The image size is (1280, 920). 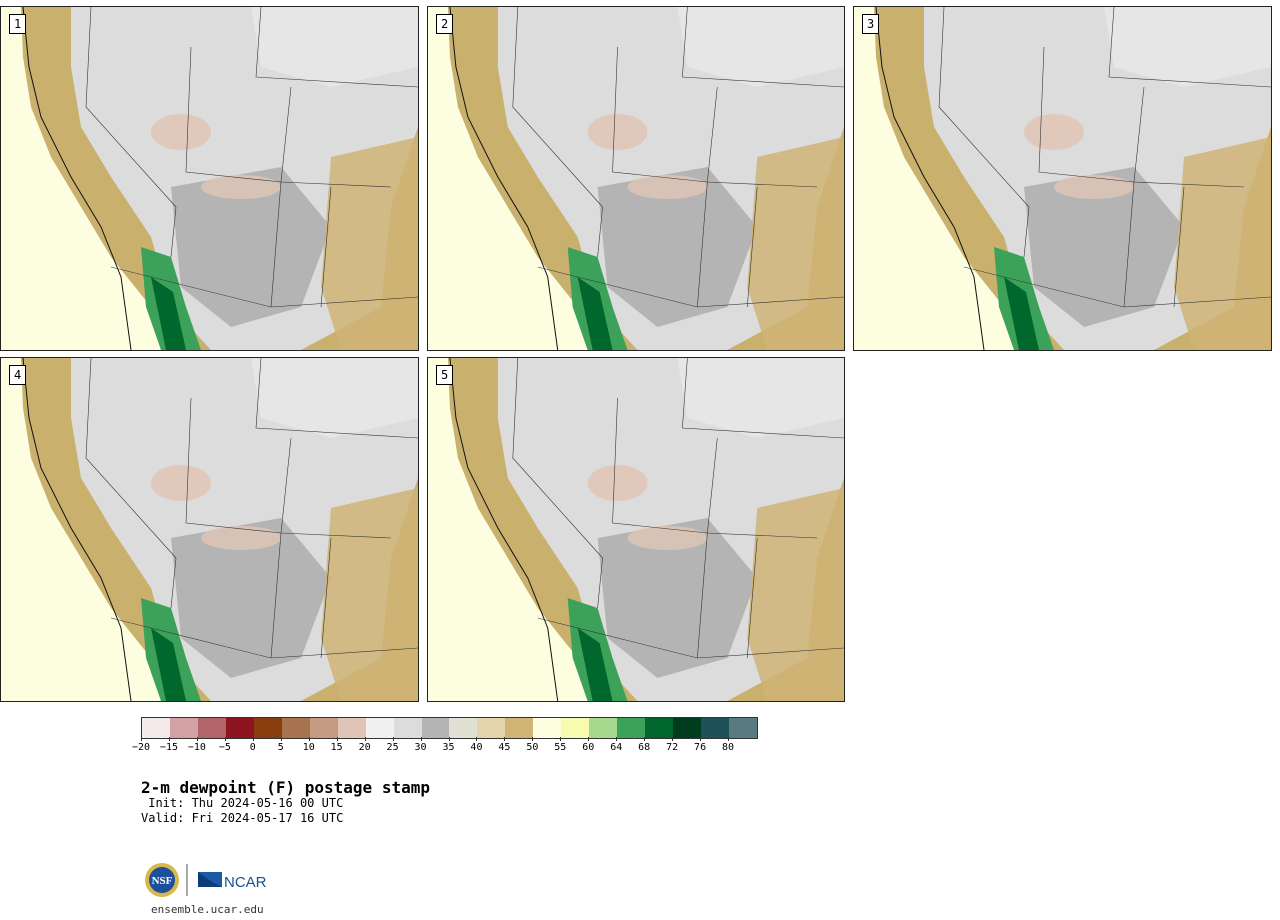 I want to click on member-map-1: 1, so click(x=209, y=178).